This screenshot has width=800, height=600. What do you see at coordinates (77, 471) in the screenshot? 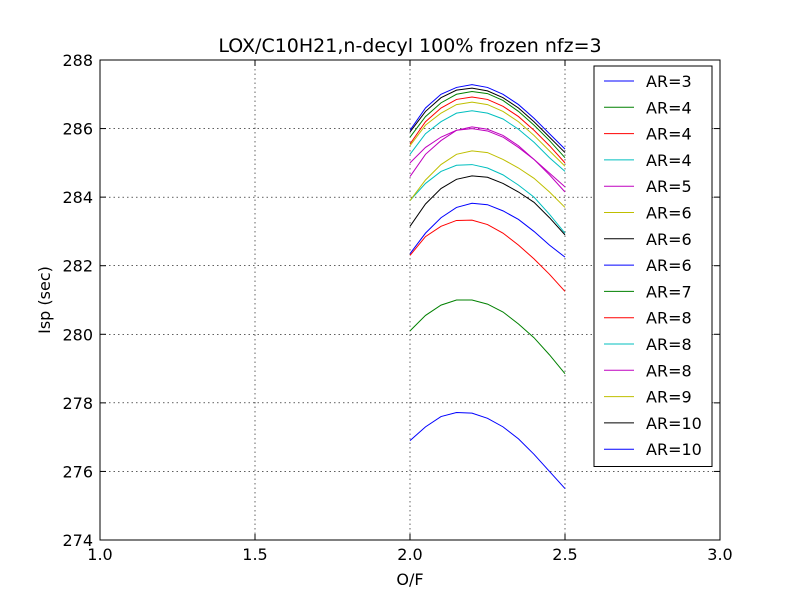
I see `y-tick-label: 276` at bounding box center [77, 471].